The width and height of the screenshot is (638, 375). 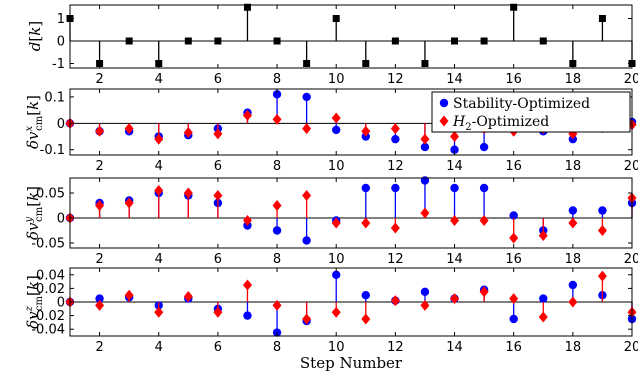 I want to click on y-tick-label: -0.02, so click(x=48, y=316).